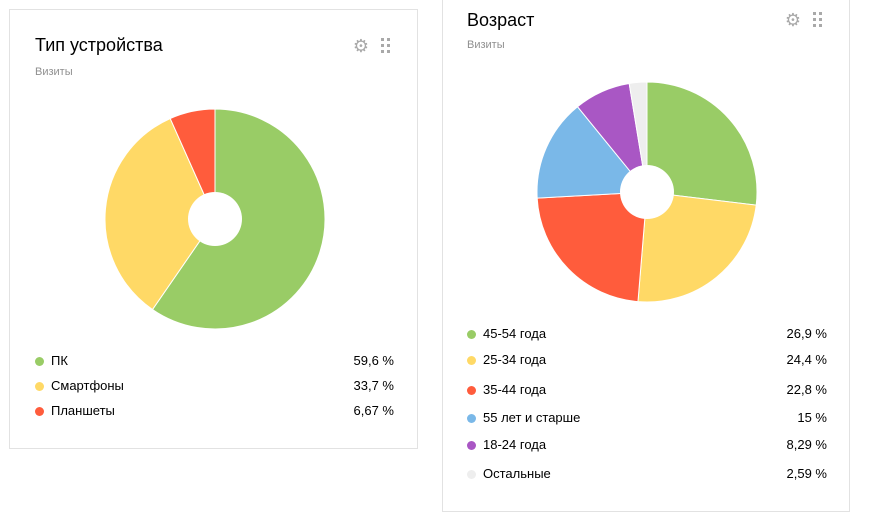  What do you see at coordinates (806, 359) in the screenshot?
I see `legend-value: 24,4 %` at bounding box center [806, 359].